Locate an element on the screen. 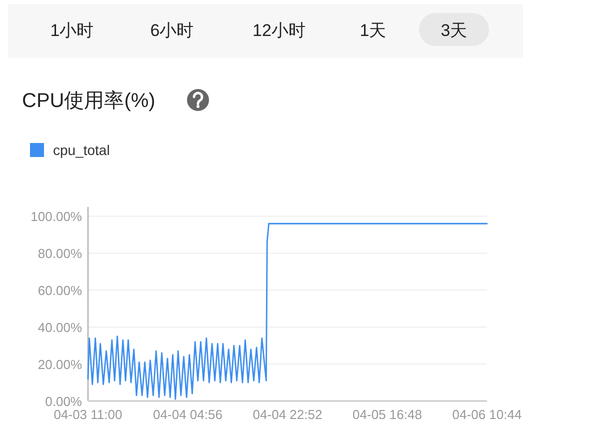  x-tick-label: 04-04 04:56 is located at coordinates (187, 414).